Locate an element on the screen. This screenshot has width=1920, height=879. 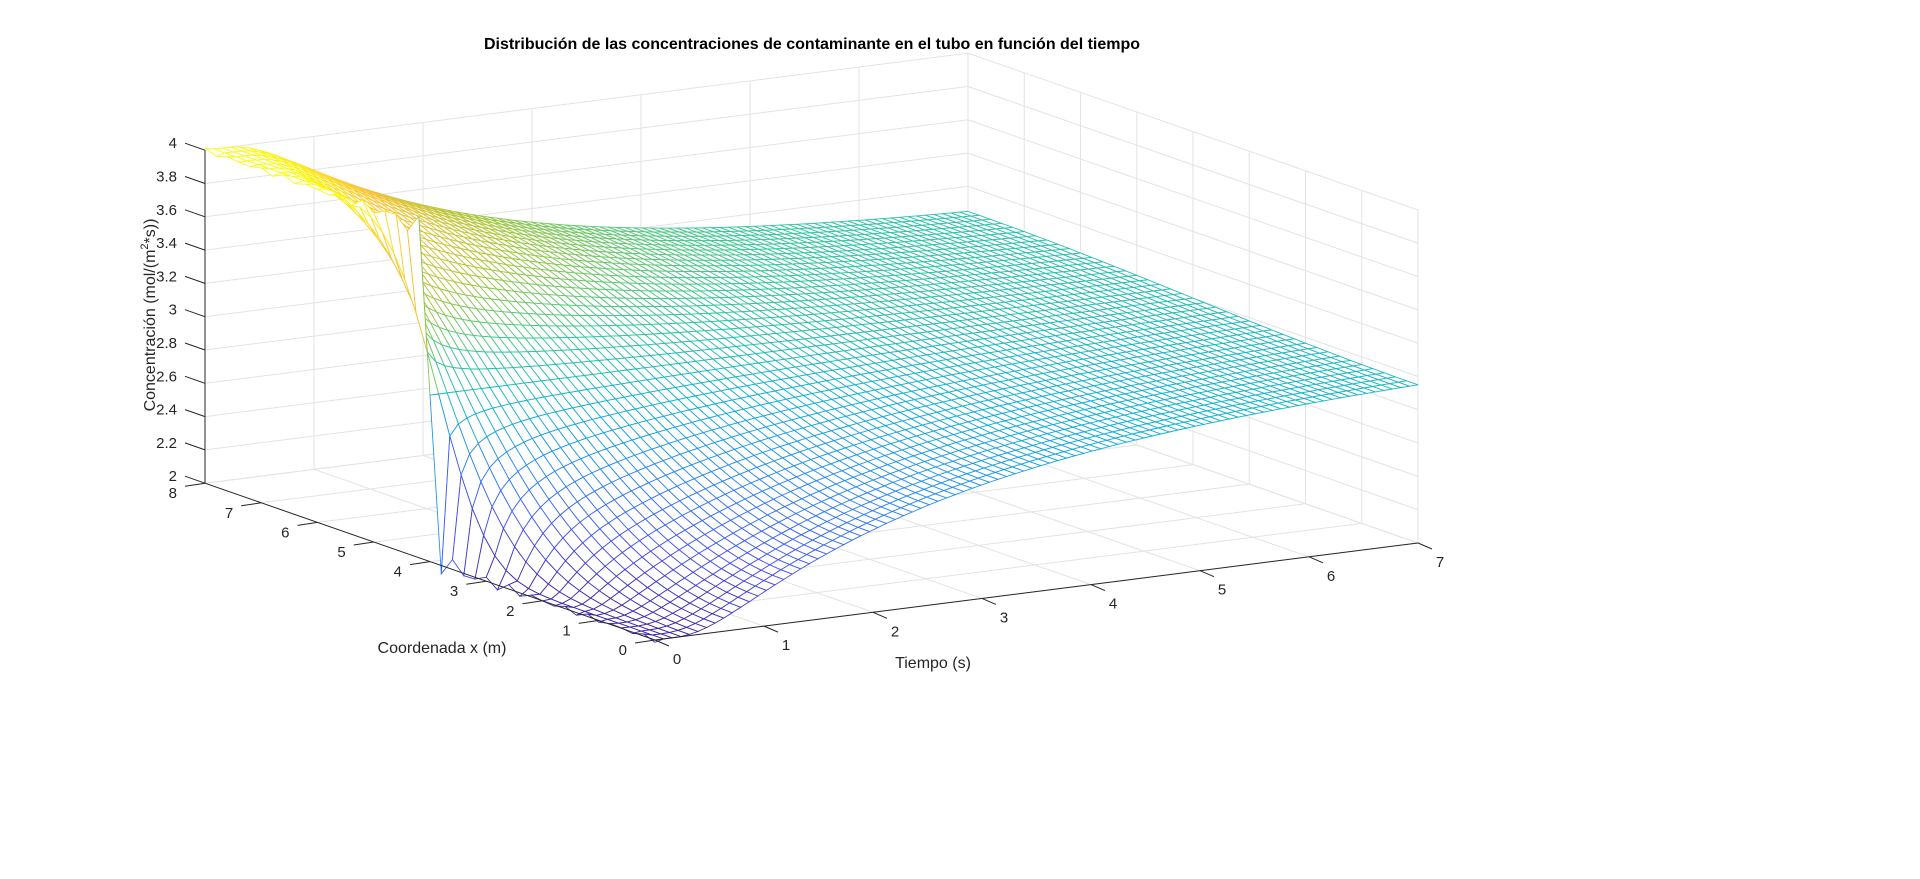
z-tick-label: 3.8 is located at coordinates (166, 177).